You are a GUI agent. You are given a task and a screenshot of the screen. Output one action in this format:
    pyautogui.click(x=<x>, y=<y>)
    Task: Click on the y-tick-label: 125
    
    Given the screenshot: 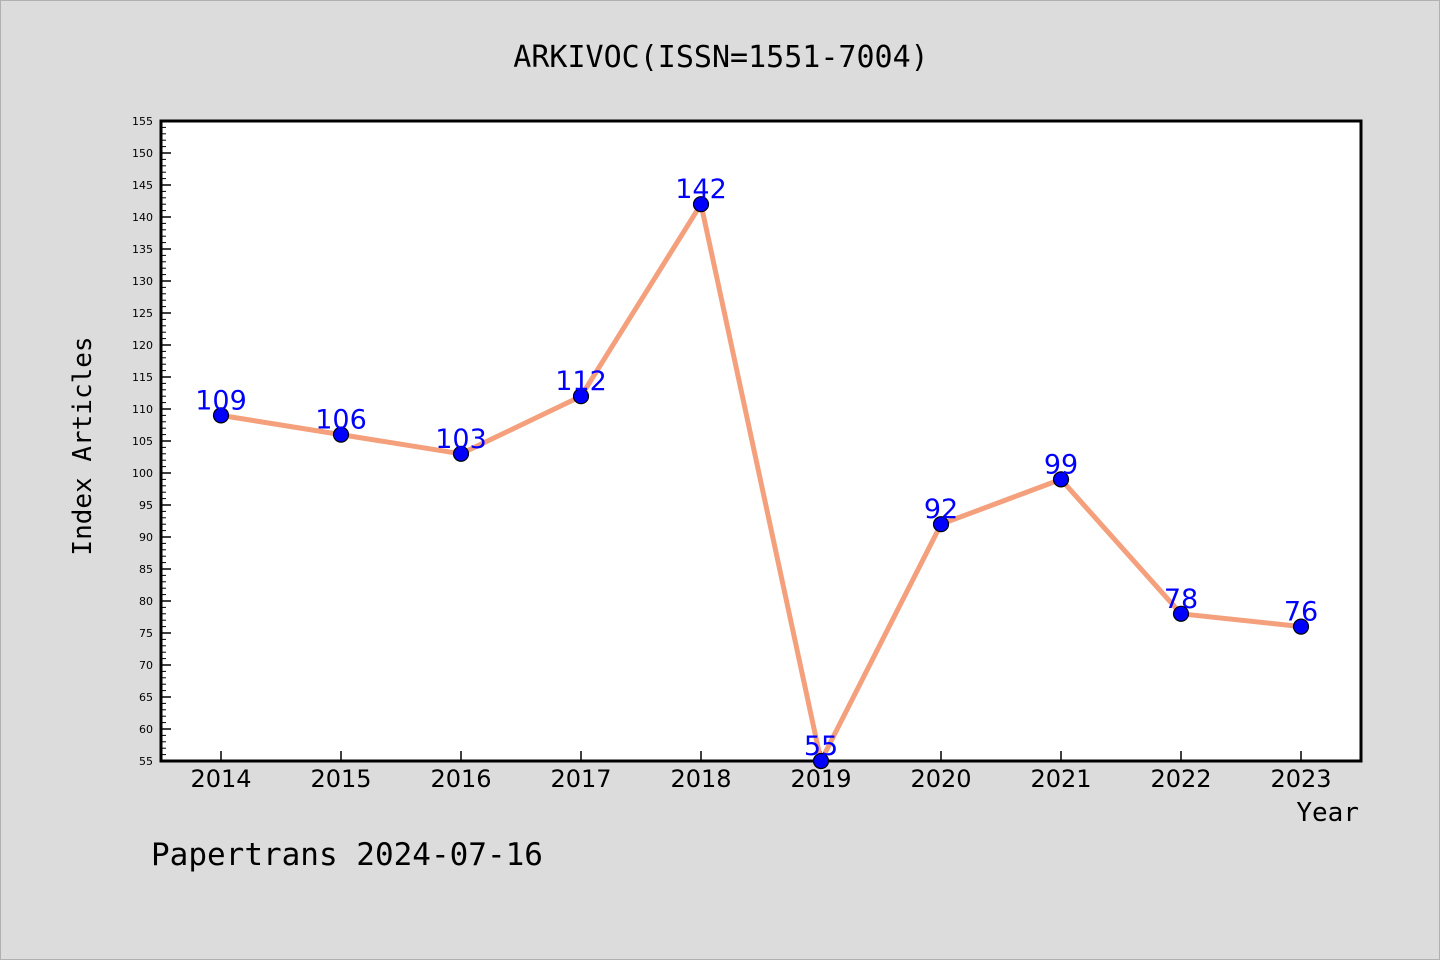 What is the action you would take?
    pyautogui.click(x=142, y=313)
    